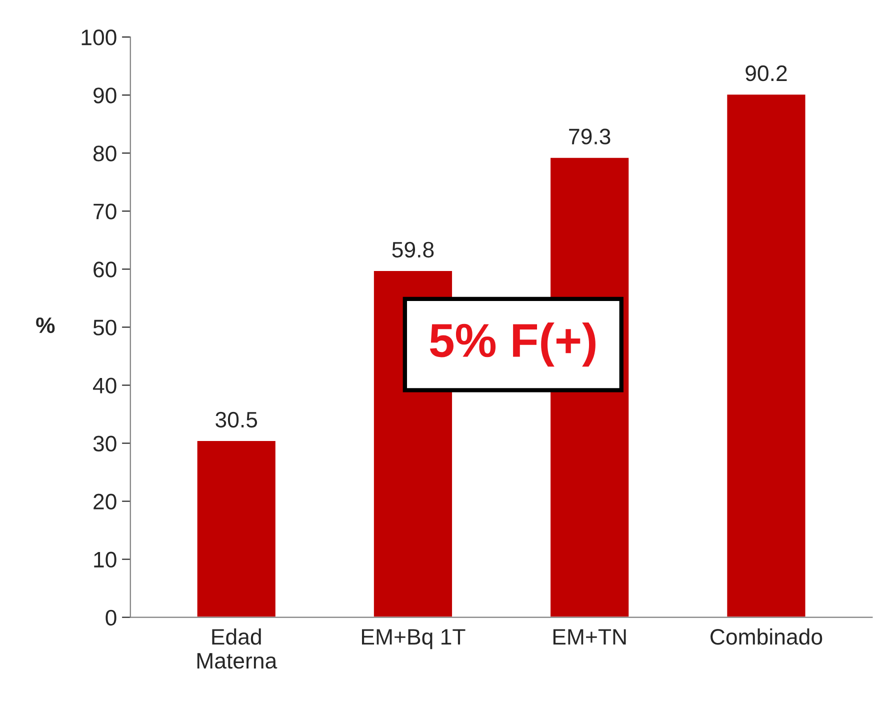 This screenshot has width=881, height=712. I want to click on x-tick-label: EM+TN, so click(589, 637).